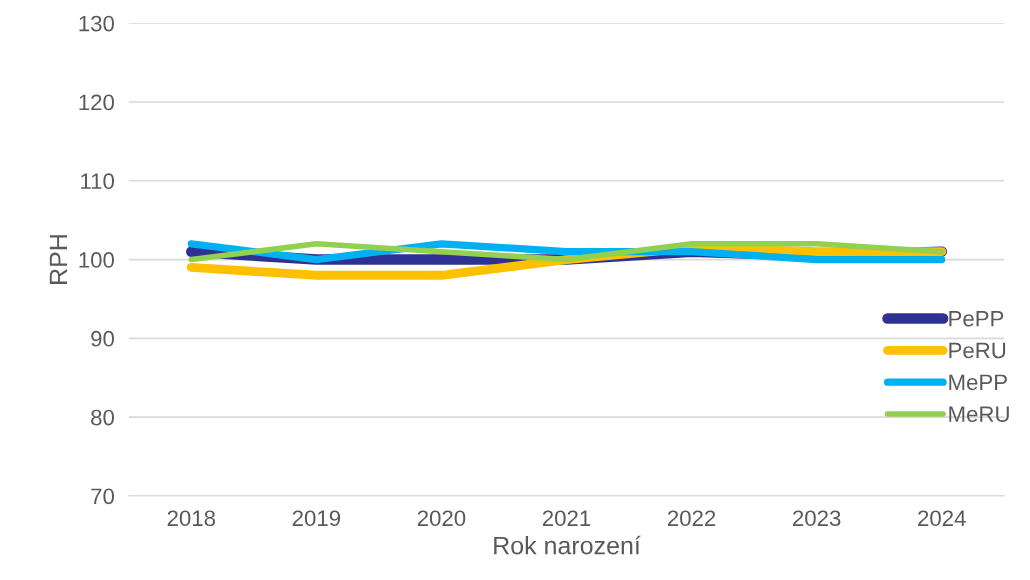 The width and height of the screenshot is (1030, 580). What do you see at coordinates (102, 496) in the screenshot?
I see `y-tick-label: 70` at bounding box center [102, 496].